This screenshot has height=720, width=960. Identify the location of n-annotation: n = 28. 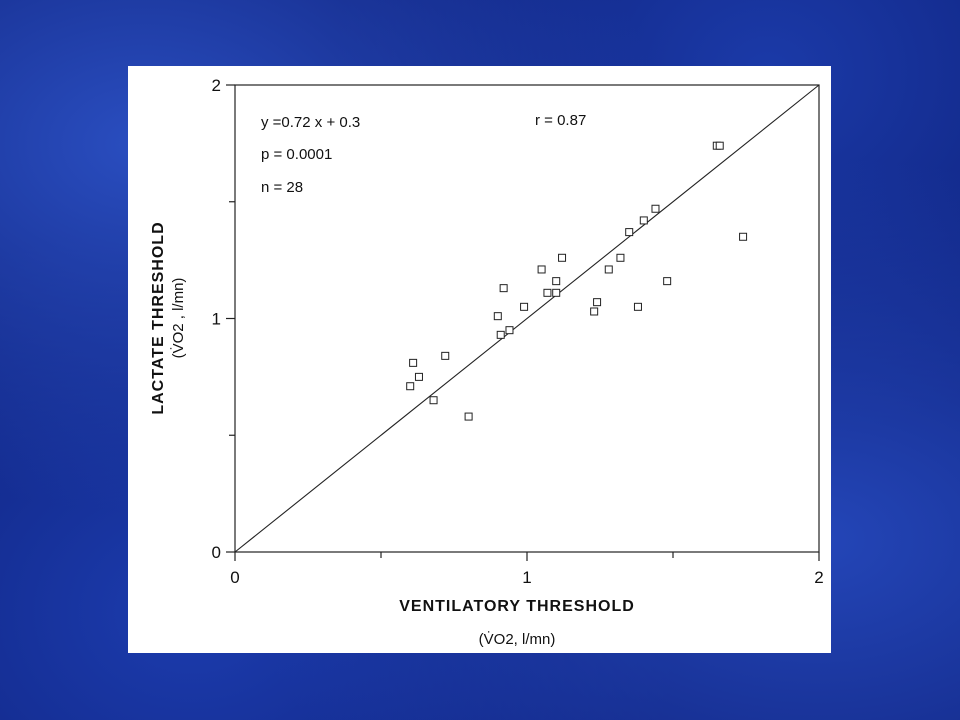
(282, 187).